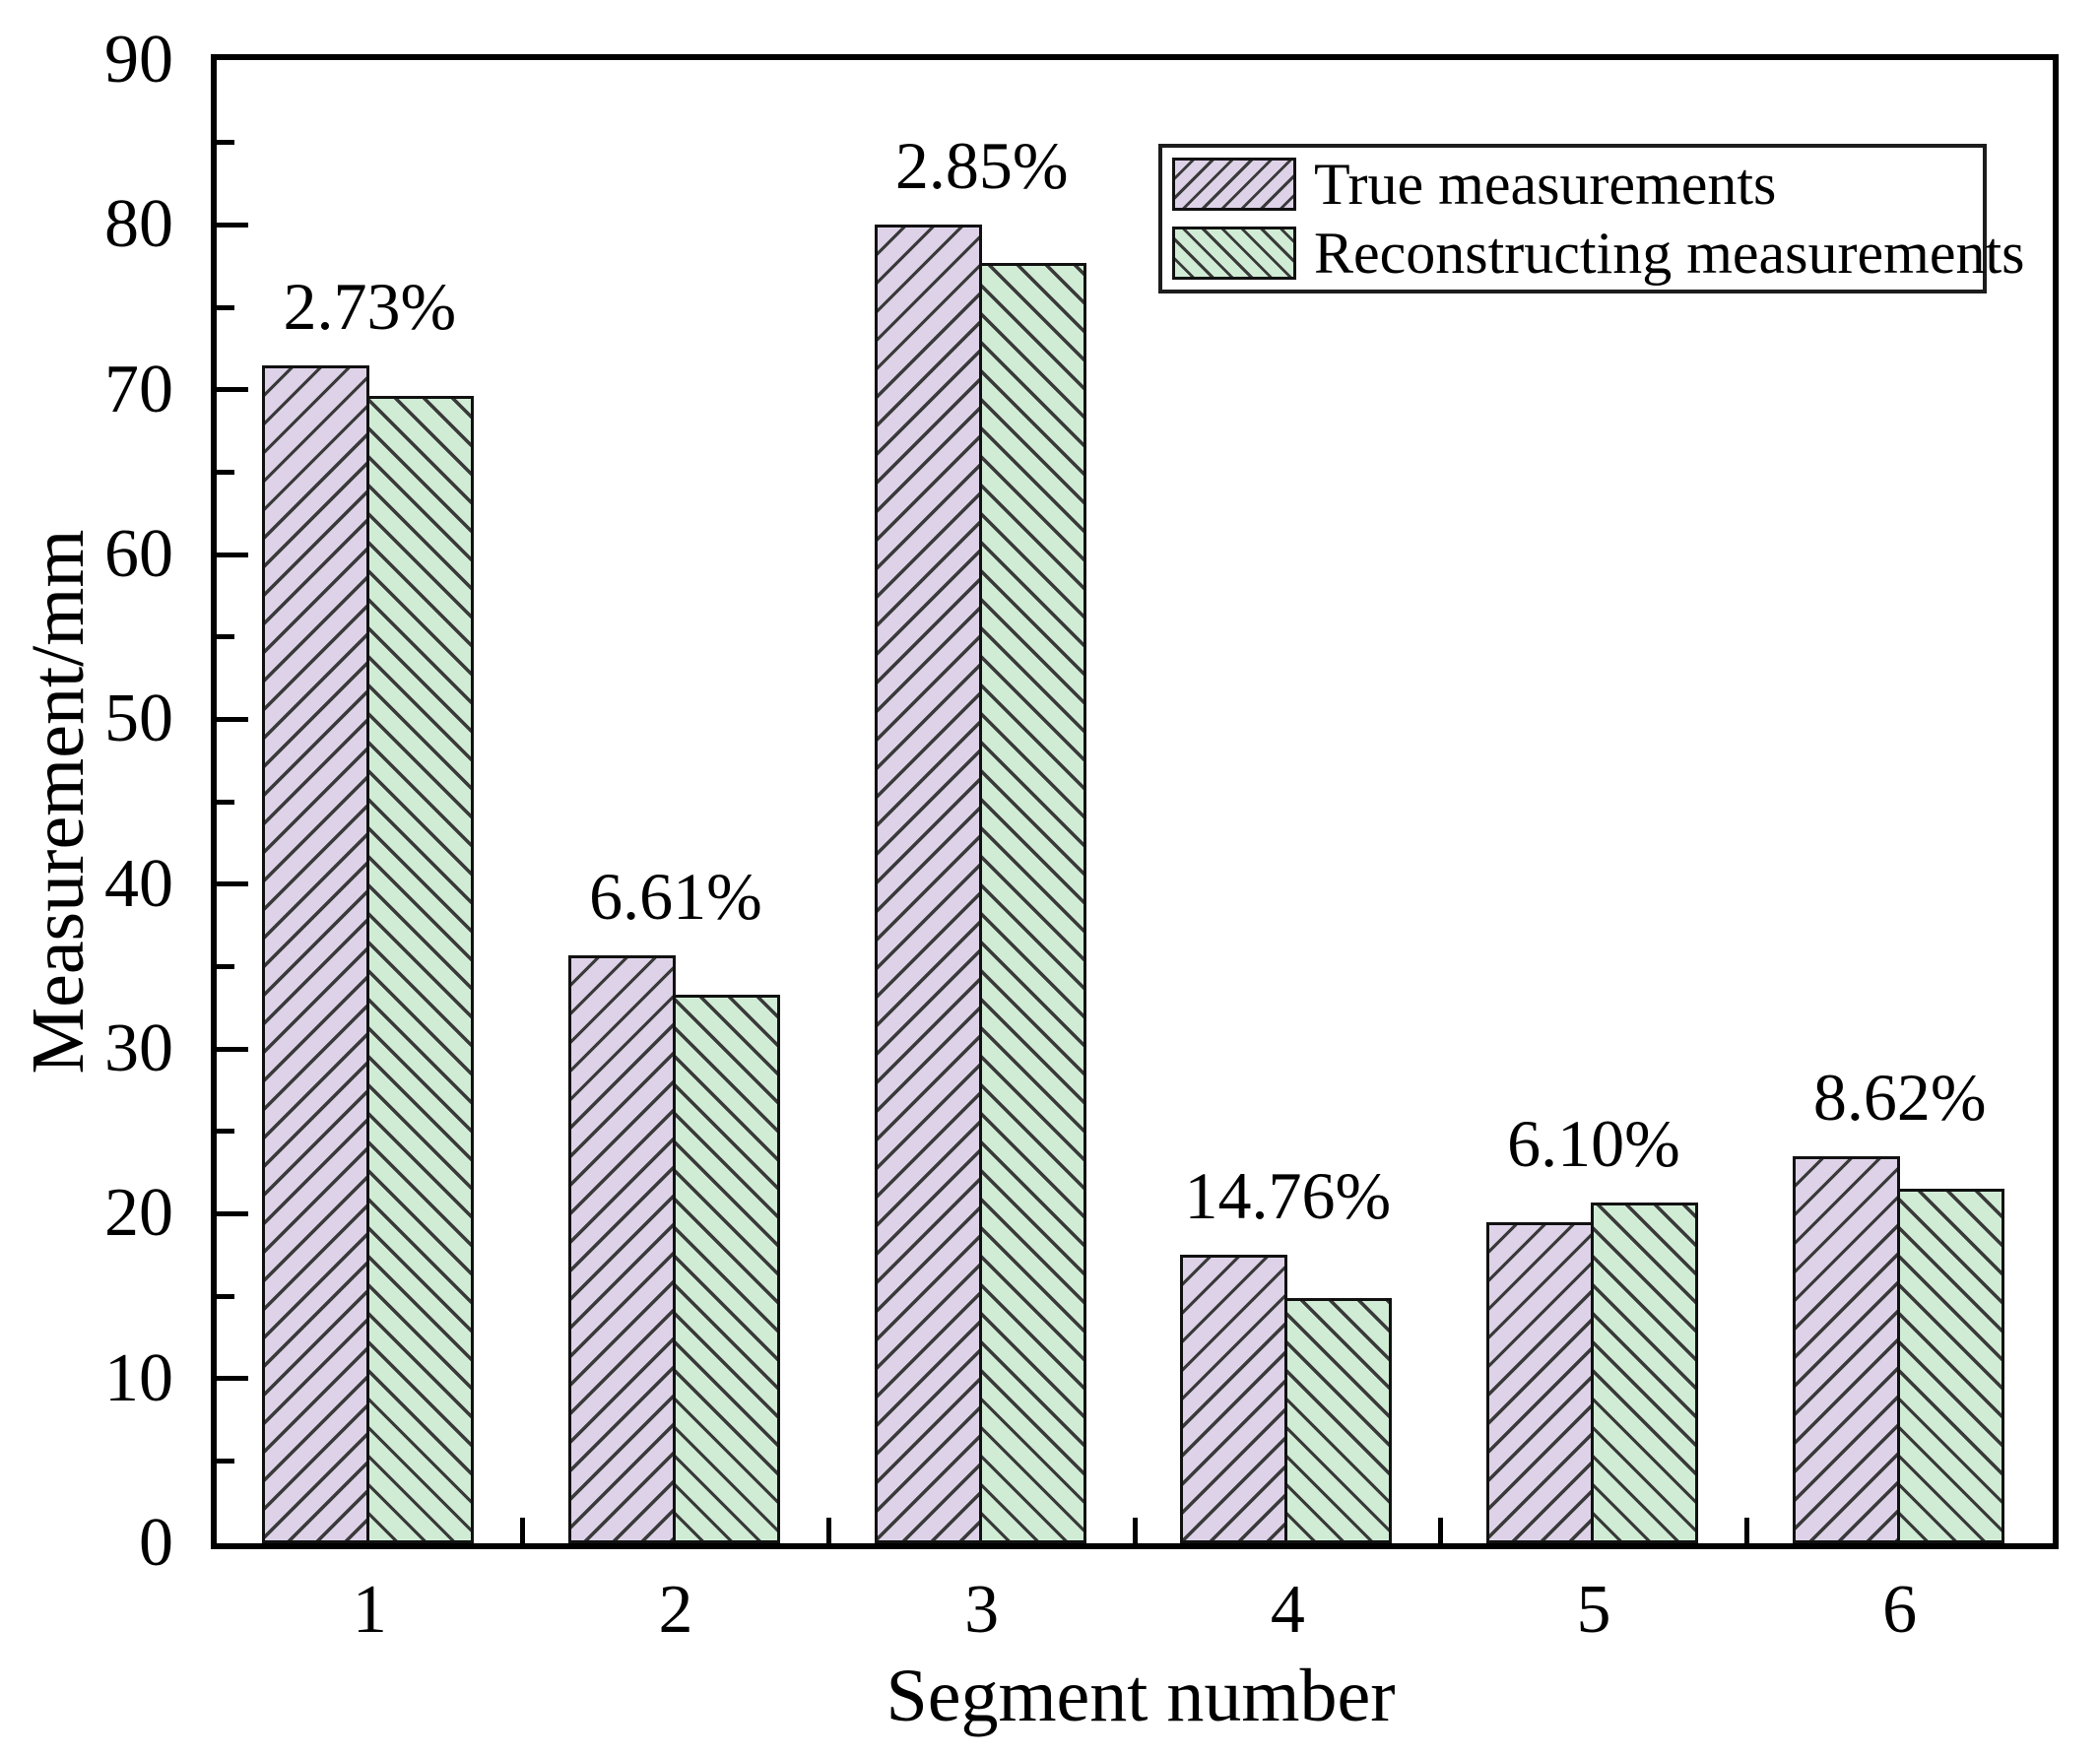 The image size is (2100, 1757). Describe the element at coordinates (1234, 1399) in the screenshot. I see `bar-true-seg4` at that location.